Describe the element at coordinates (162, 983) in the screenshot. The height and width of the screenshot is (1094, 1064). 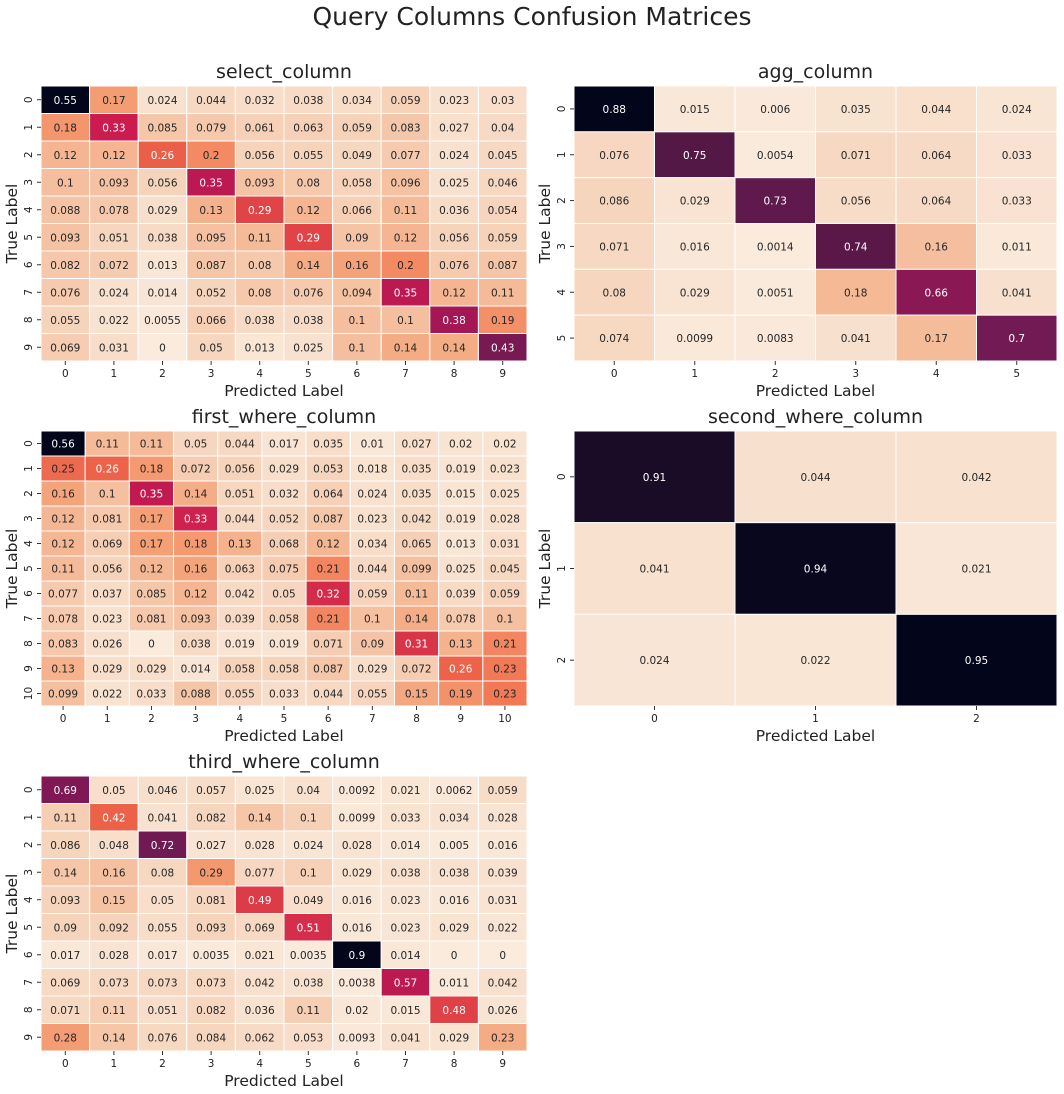
I see `cell-value-label: 0.073` at that location.